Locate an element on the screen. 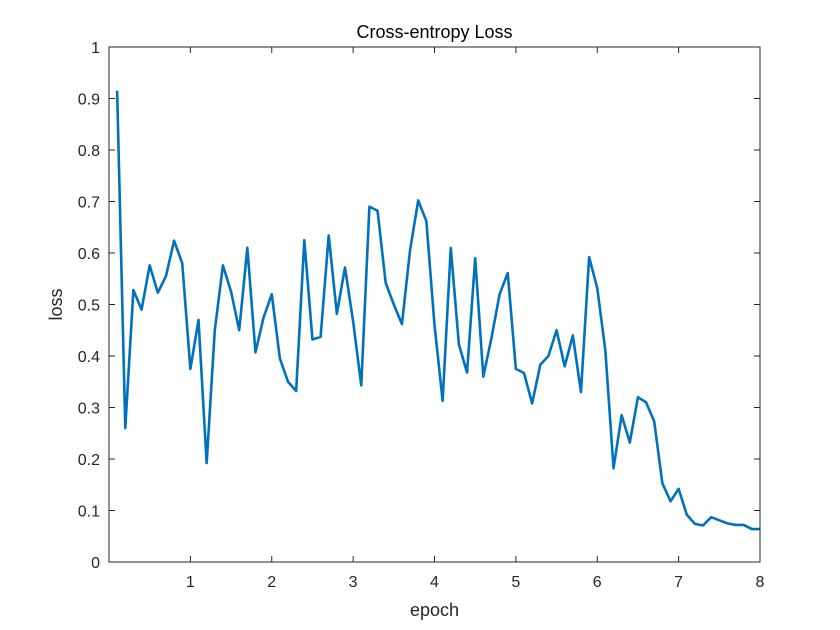  y-tick-label: 1 is located at coordinates (95, 48).